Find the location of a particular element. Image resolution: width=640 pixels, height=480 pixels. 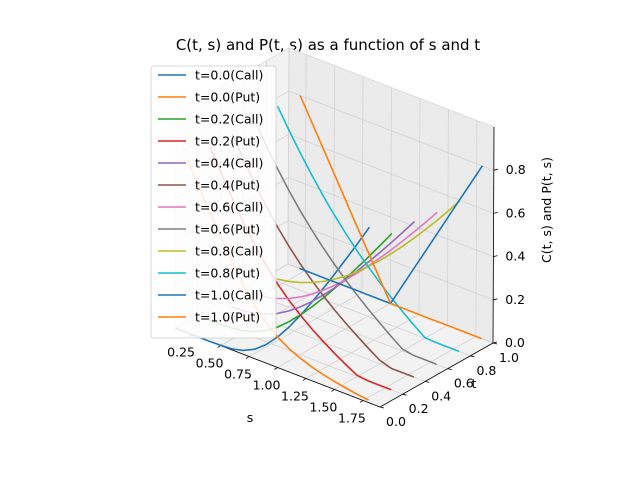

legend-label: t=0.0(Call) is located at coordinates (229, 75).